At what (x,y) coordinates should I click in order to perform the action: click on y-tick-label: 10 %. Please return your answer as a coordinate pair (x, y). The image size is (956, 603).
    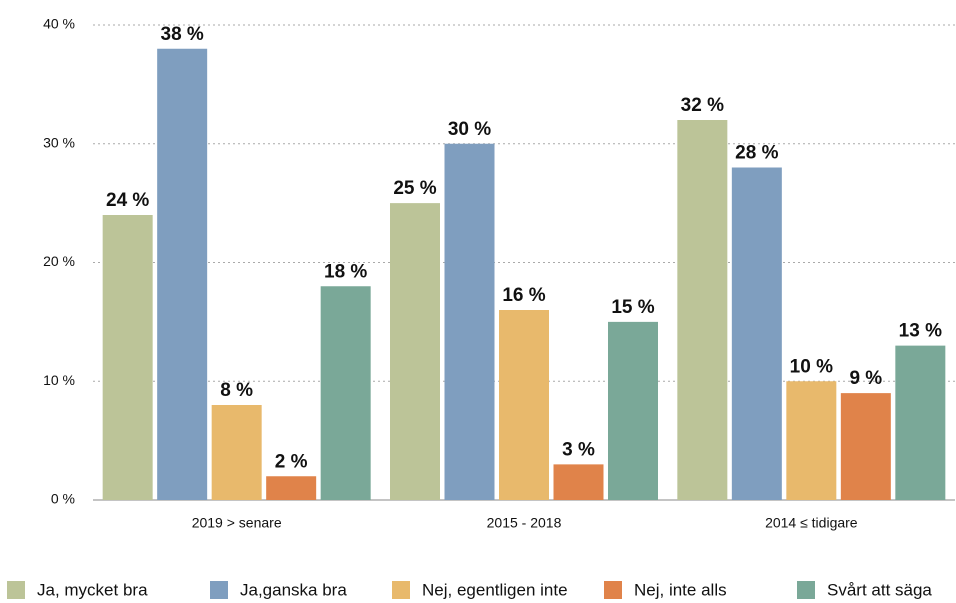
    Looking at the image, I should click on (59, 380).